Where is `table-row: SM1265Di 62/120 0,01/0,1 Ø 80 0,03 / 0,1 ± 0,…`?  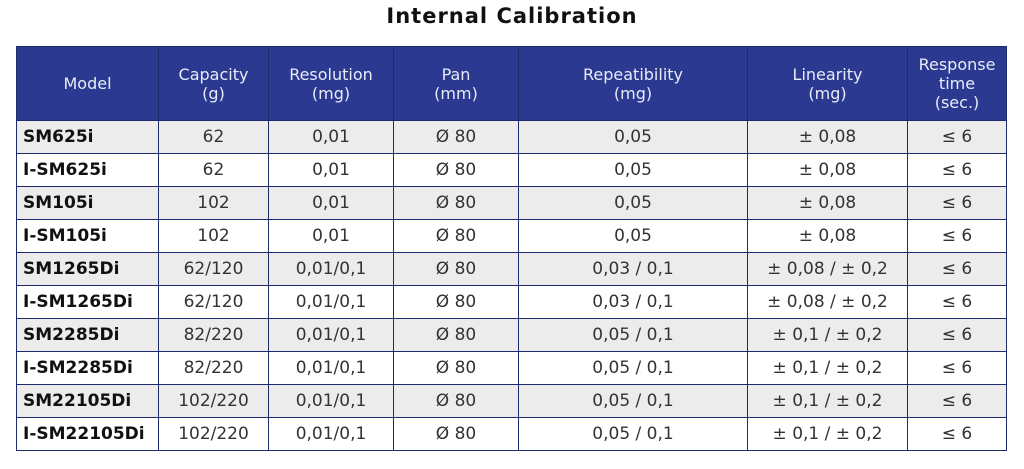
table-row: SM1265Di 62/120 0,01/0,1 Ø 80 0,03 / 0,1 ± 0,… is located at coordinates (511, 269).